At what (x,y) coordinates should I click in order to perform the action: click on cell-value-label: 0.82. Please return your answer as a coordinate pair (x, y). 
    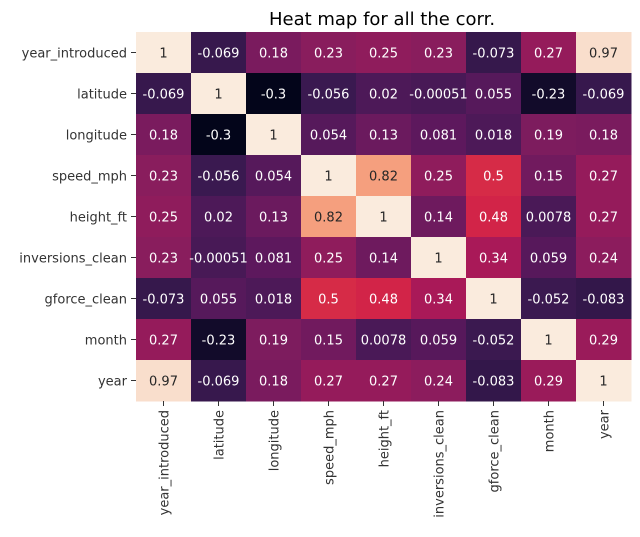
    Looking at the image, I should click on (383, 177).